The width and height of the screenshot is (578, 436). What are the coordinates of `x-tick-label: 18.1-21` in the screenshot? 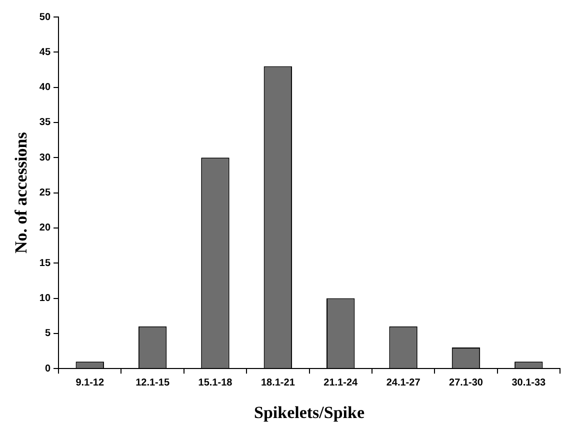 It's located at (278, 382).